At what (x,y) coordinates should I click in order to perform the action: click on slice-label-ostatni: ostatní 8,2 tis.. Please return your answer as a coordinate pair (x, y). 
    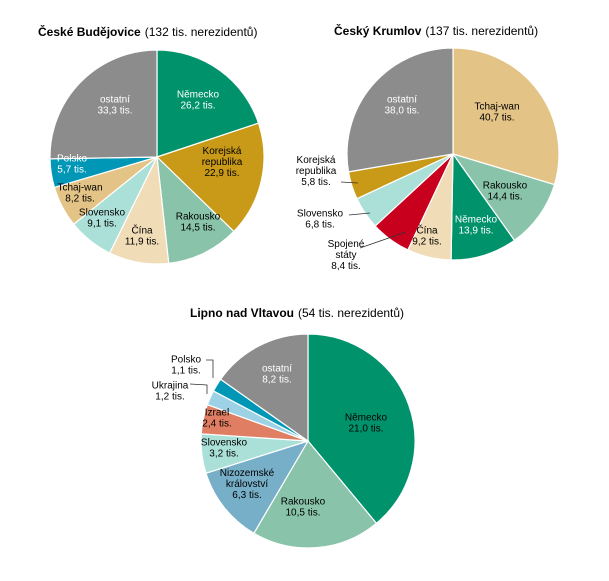
    Looking at the image, I should click on (277, 375).